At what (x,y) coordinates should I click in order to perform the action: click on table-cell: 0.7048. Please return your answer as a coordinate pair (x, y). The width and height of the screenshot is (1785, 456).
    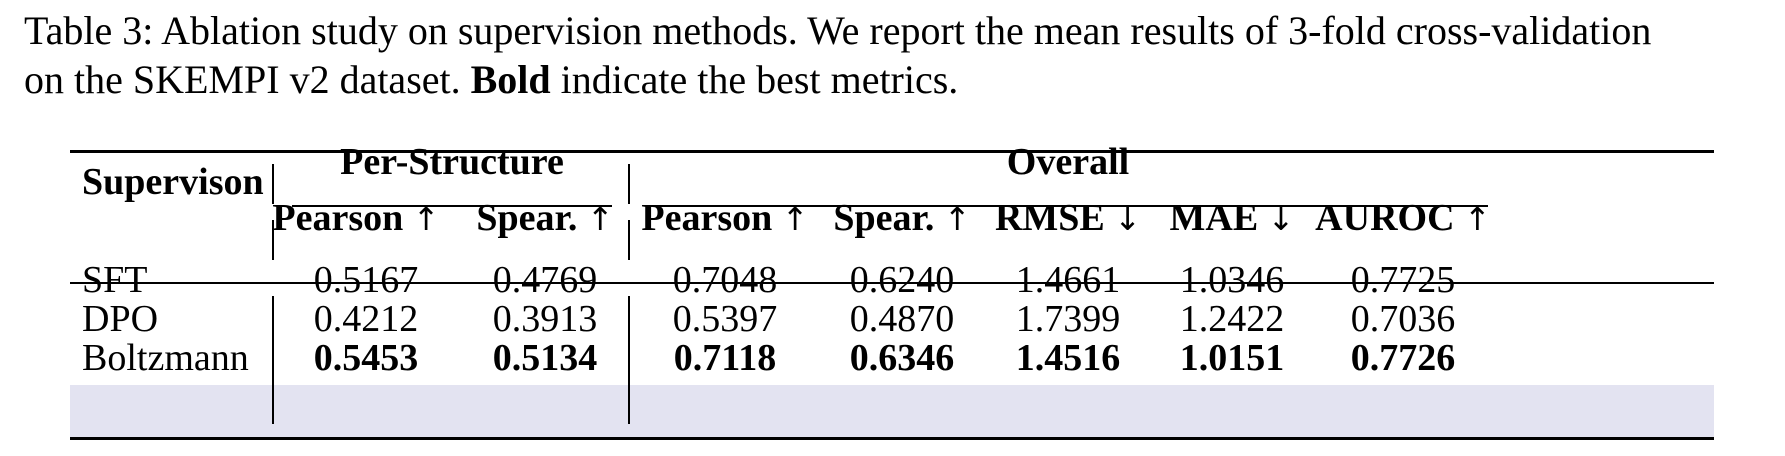
    Looking at the image, I should click on (725, 280).